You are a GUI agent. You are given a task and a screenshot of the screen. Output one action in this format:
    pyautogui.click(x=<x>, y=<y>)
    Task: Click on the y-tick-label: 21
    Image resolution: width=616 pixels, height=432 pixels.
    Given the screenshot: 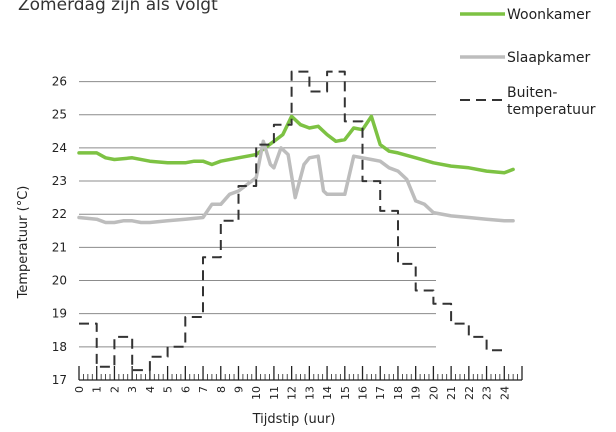 What is the action you would take?
    pyautogui.click(x=59, y=247)
    